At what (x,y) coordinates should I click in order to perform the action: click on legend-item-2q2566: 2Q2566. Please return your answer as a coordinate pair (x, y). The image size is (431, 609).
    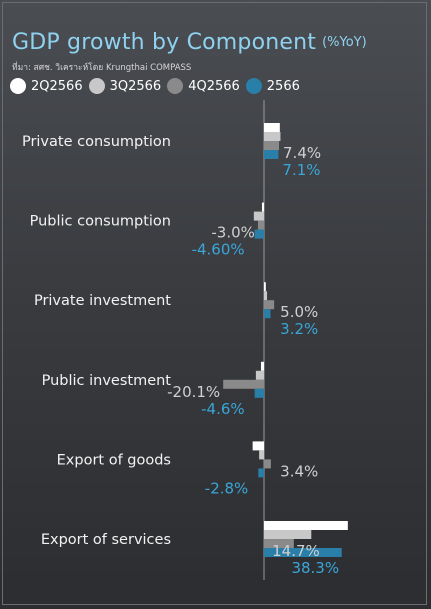
    Looking at the image, I should click on (46, 86).